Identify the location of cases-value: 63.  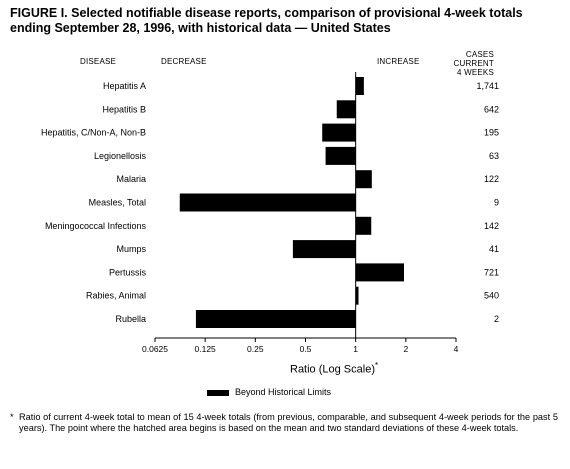
(494, 156).